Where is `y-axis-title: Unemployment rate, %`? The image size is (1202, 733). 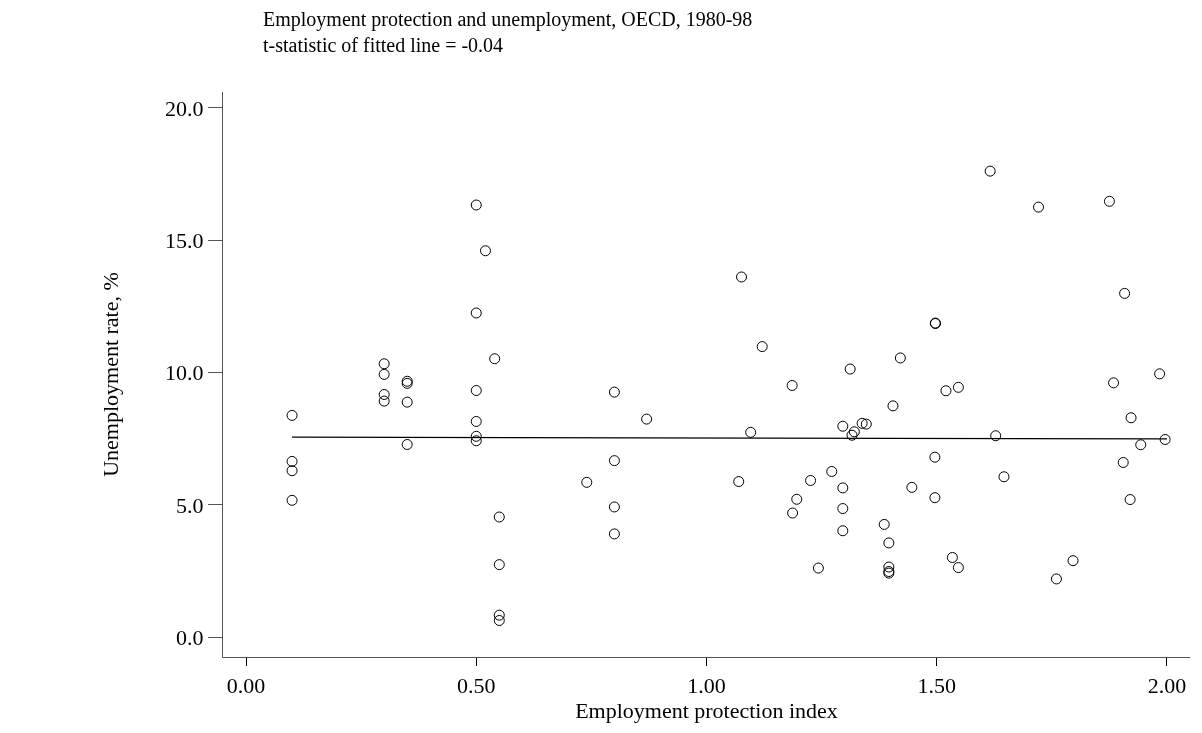
y-axis-title: Unemployment rate, % is located at coordinates (110, 374).